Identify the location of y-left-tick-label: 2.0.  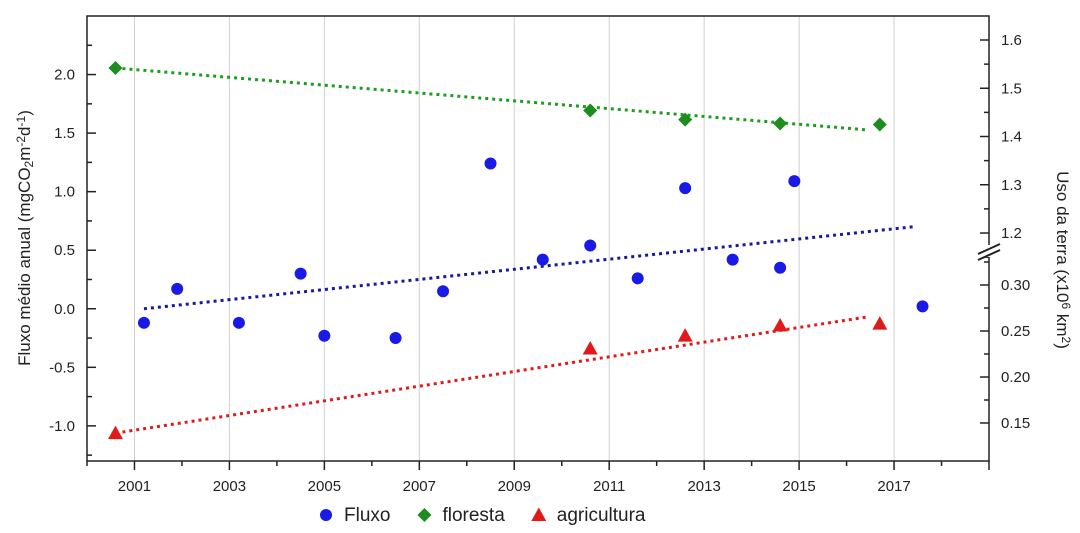
(64, 75).